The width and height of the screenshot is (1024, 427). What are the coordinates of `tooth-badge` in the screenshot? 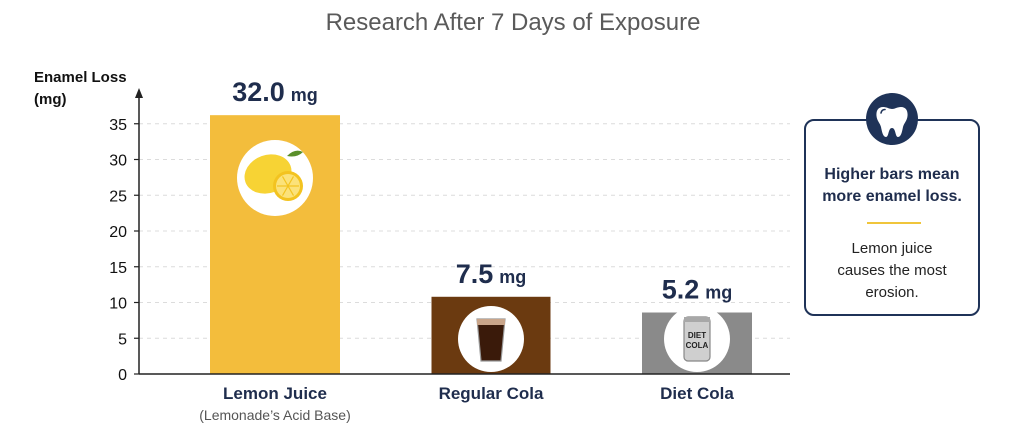 It's located at (892, 119).